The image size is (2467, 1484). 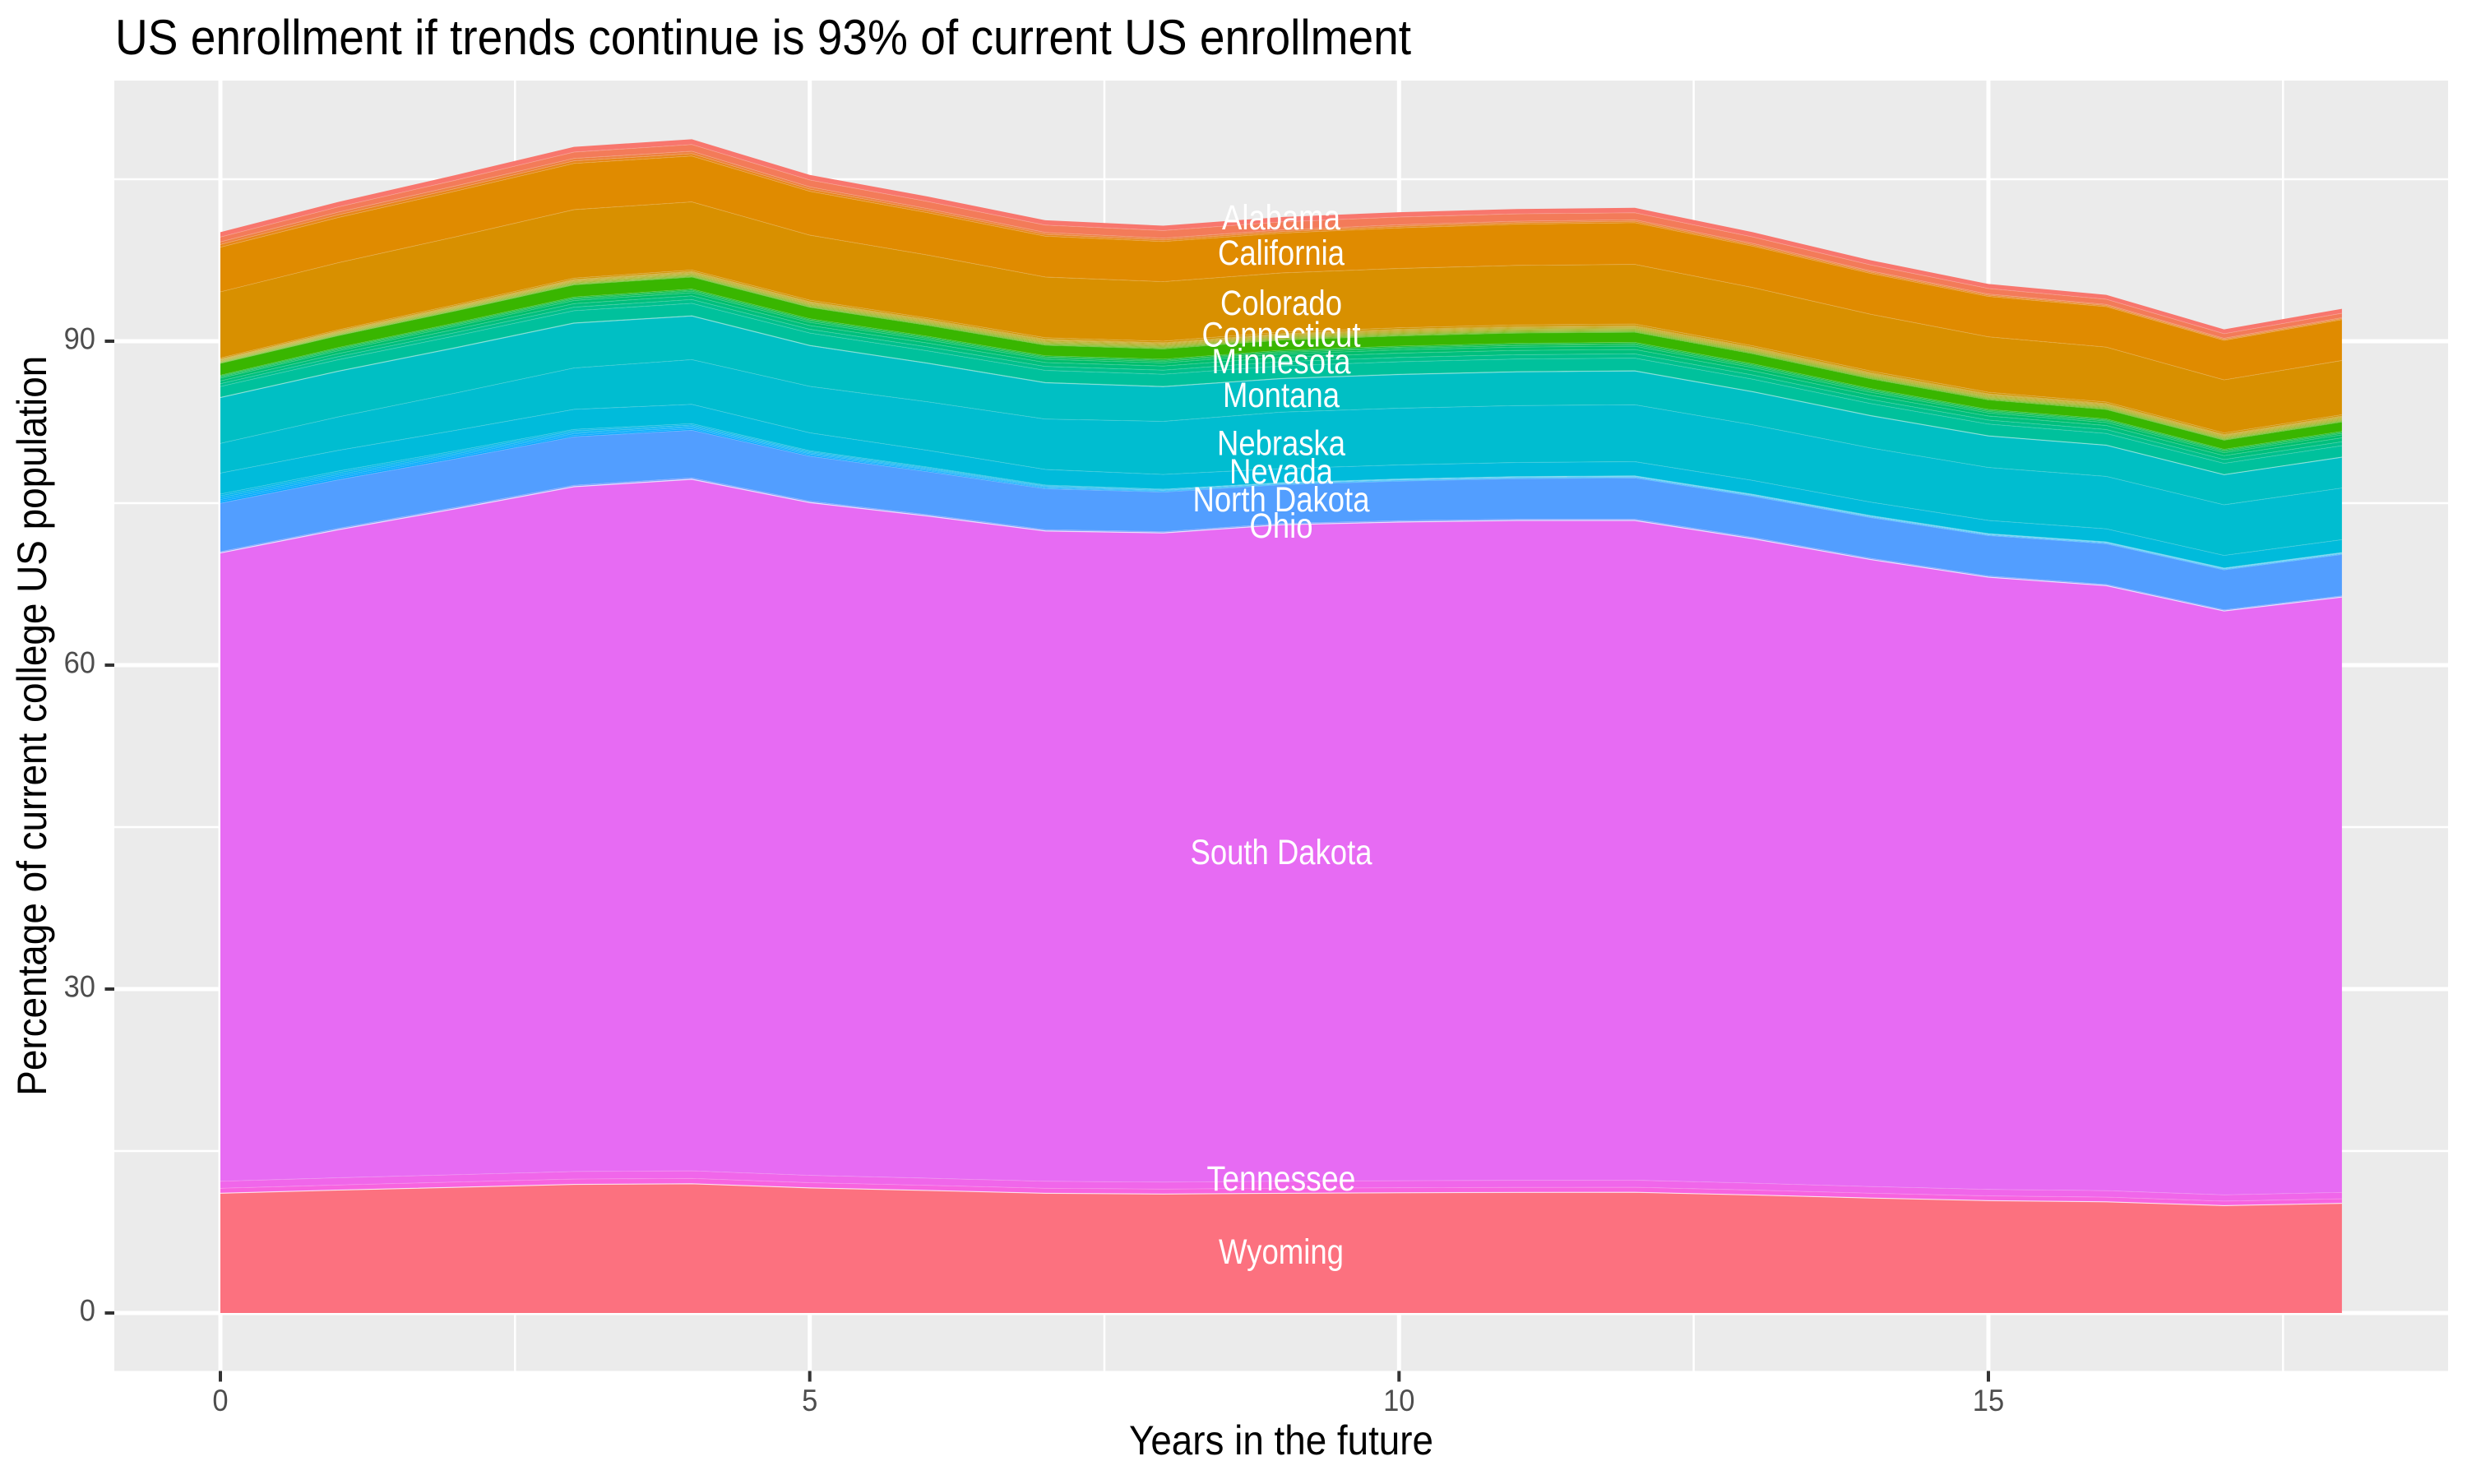 I want to click on svg-text: North Dakota, so click(x=1282, y=500).